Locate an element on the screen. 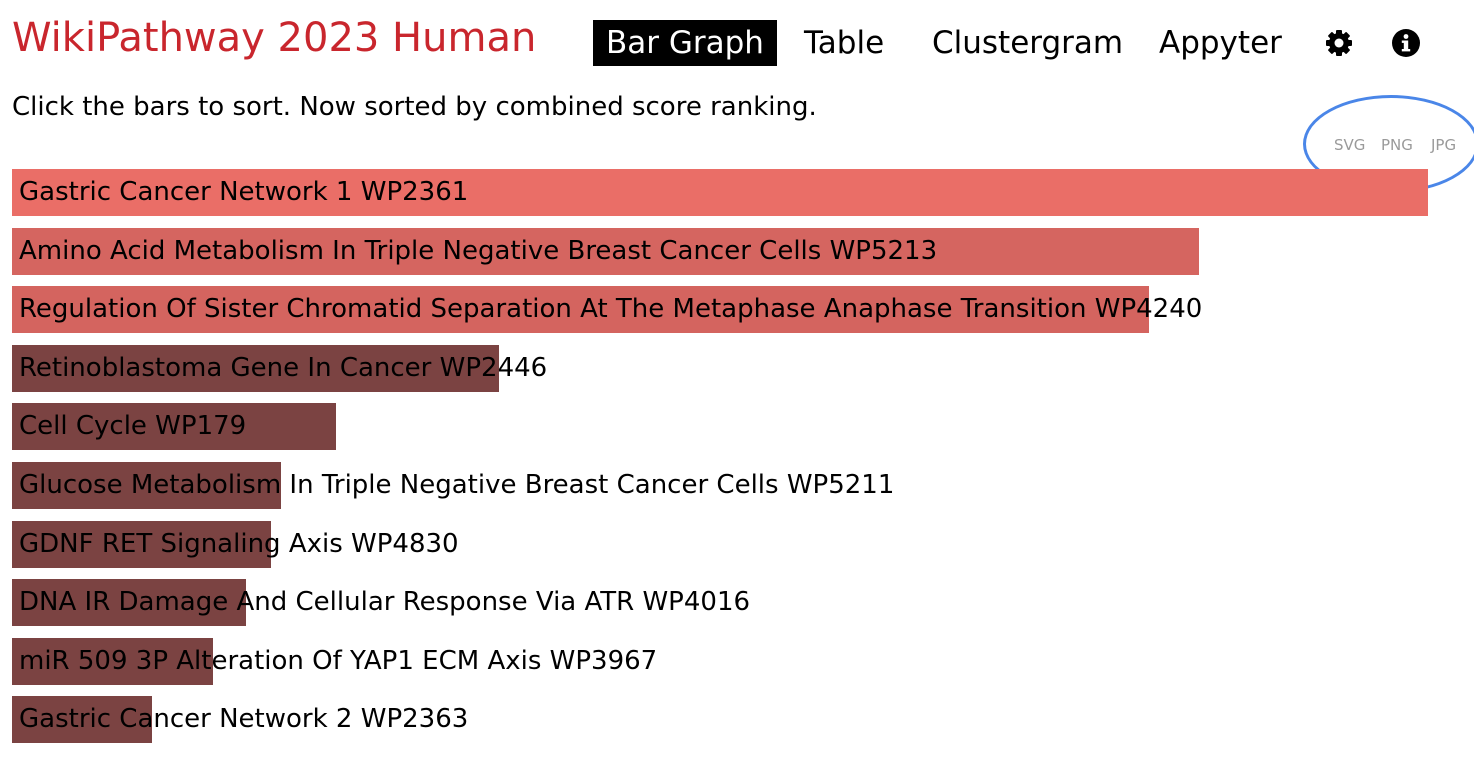  tab-appyter: Appyter is located at coordinates (1220, 43).